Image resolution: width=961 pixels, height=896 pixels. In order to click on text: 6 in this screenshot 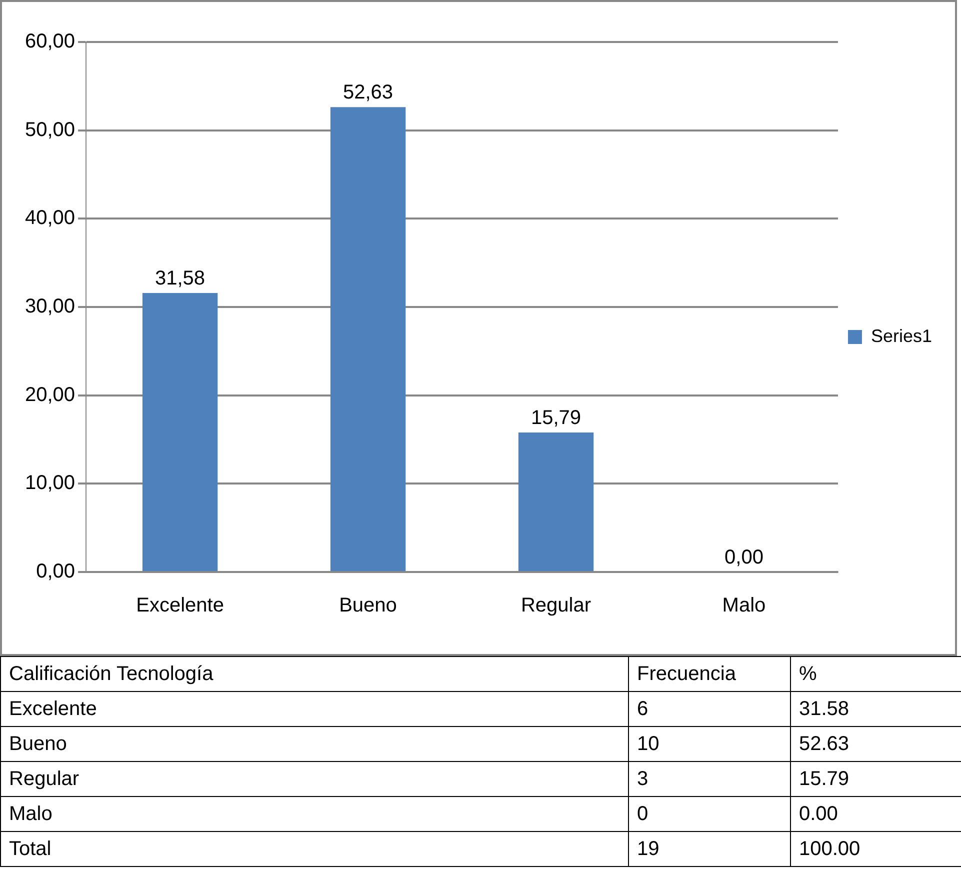, I will do `click(709, 709)`.